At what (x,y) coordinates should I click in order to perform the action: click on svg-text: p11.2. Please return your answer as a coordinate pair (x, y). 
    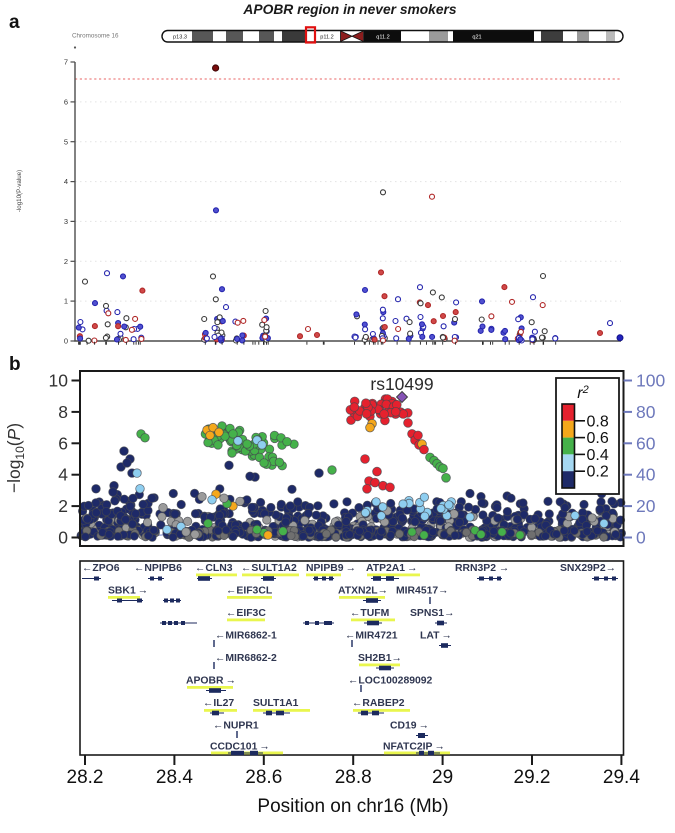
    Looking at the image, I should click on (327, 37).